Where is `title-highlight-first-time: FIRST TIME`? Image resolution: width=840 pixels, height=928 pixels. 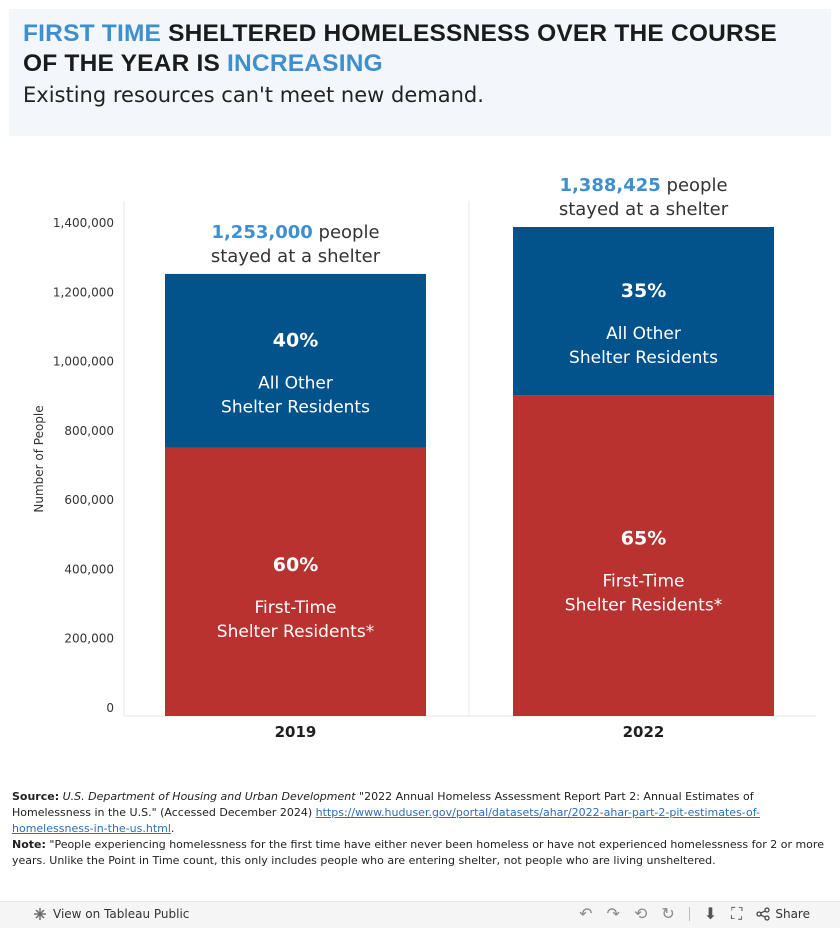 title-highlight-first-time: FIRST TIME is located at coordinates (92, 33).